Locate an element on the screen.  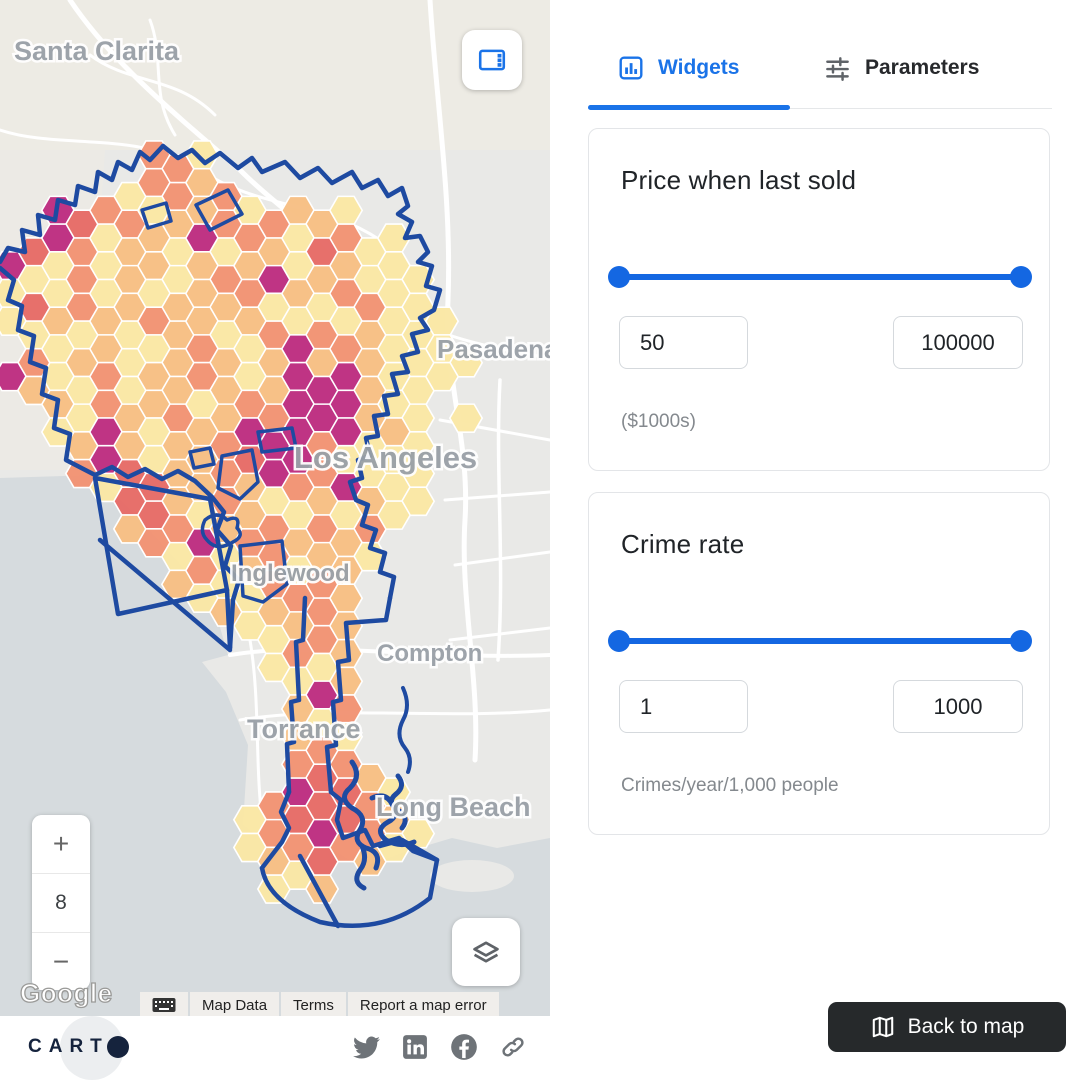
linkedin-icon is located at coordinates (415, 1047).